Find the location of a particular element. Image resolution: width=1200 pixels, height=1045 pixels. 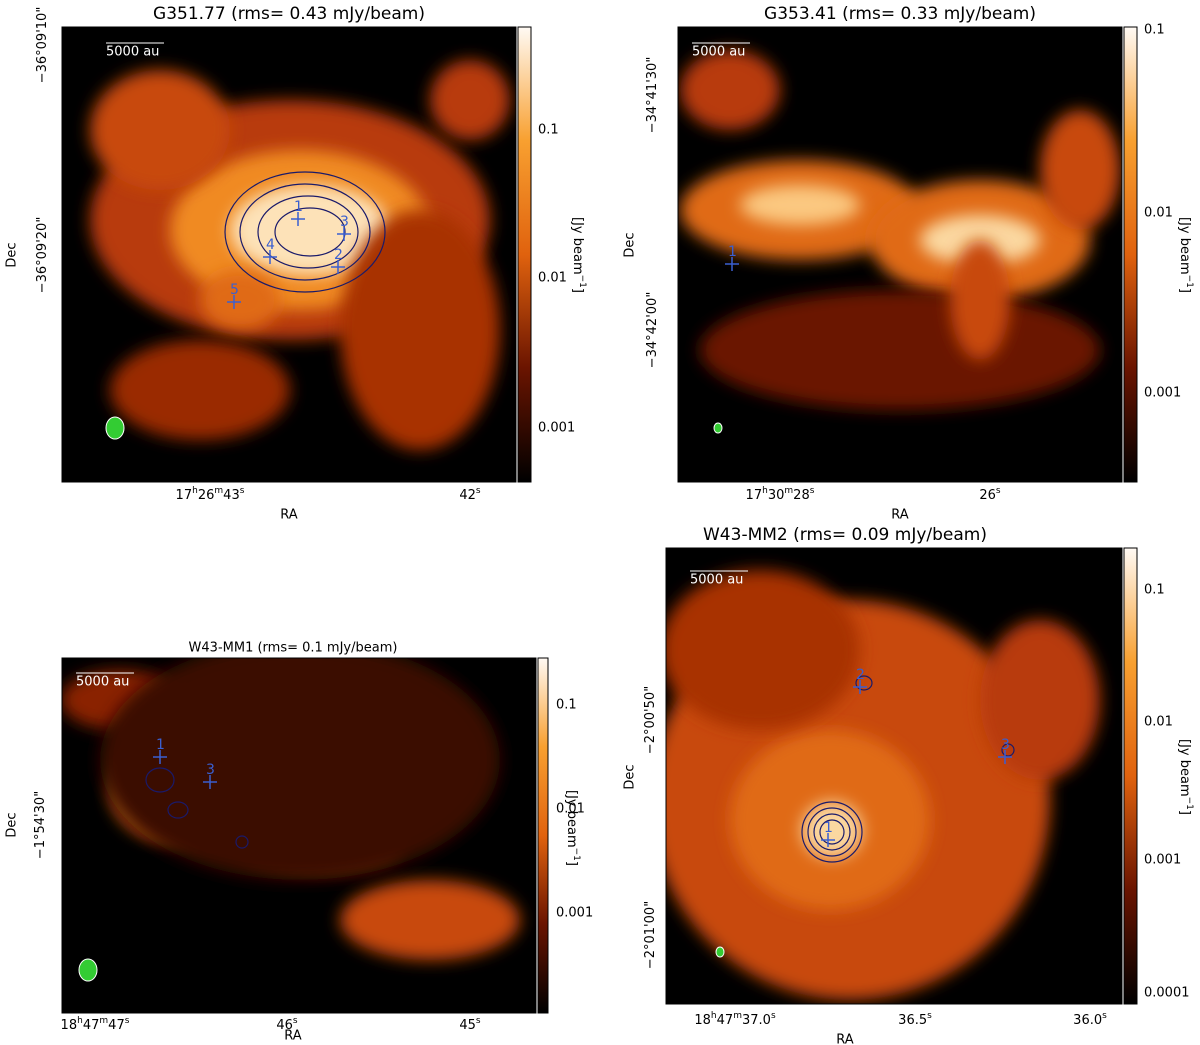

x-tick-label: 26s is located at coordinates (990, 494).